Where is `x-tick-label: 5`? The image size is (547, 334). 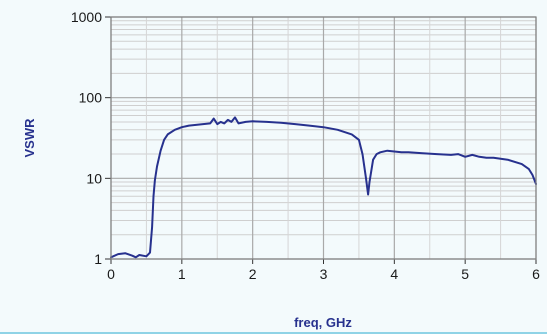 x-tick-label: 5 is located at coordinates (465, 274).